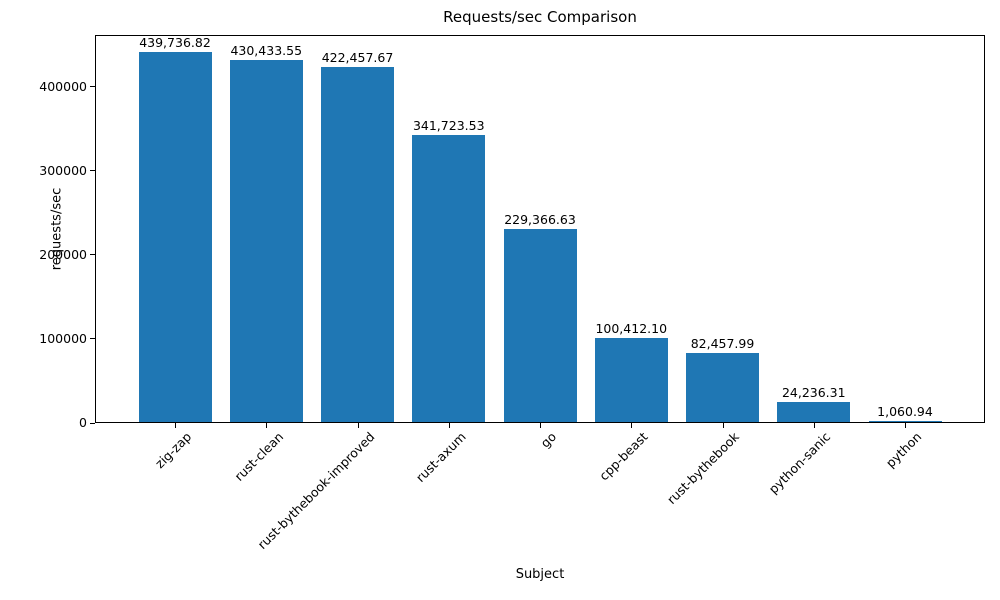 The height and width of the screenshot is (600, 1000). Describe the element at coordinates (905, 411) in the screenshot. I see `bar-value-label: 1,060.94` at that location.